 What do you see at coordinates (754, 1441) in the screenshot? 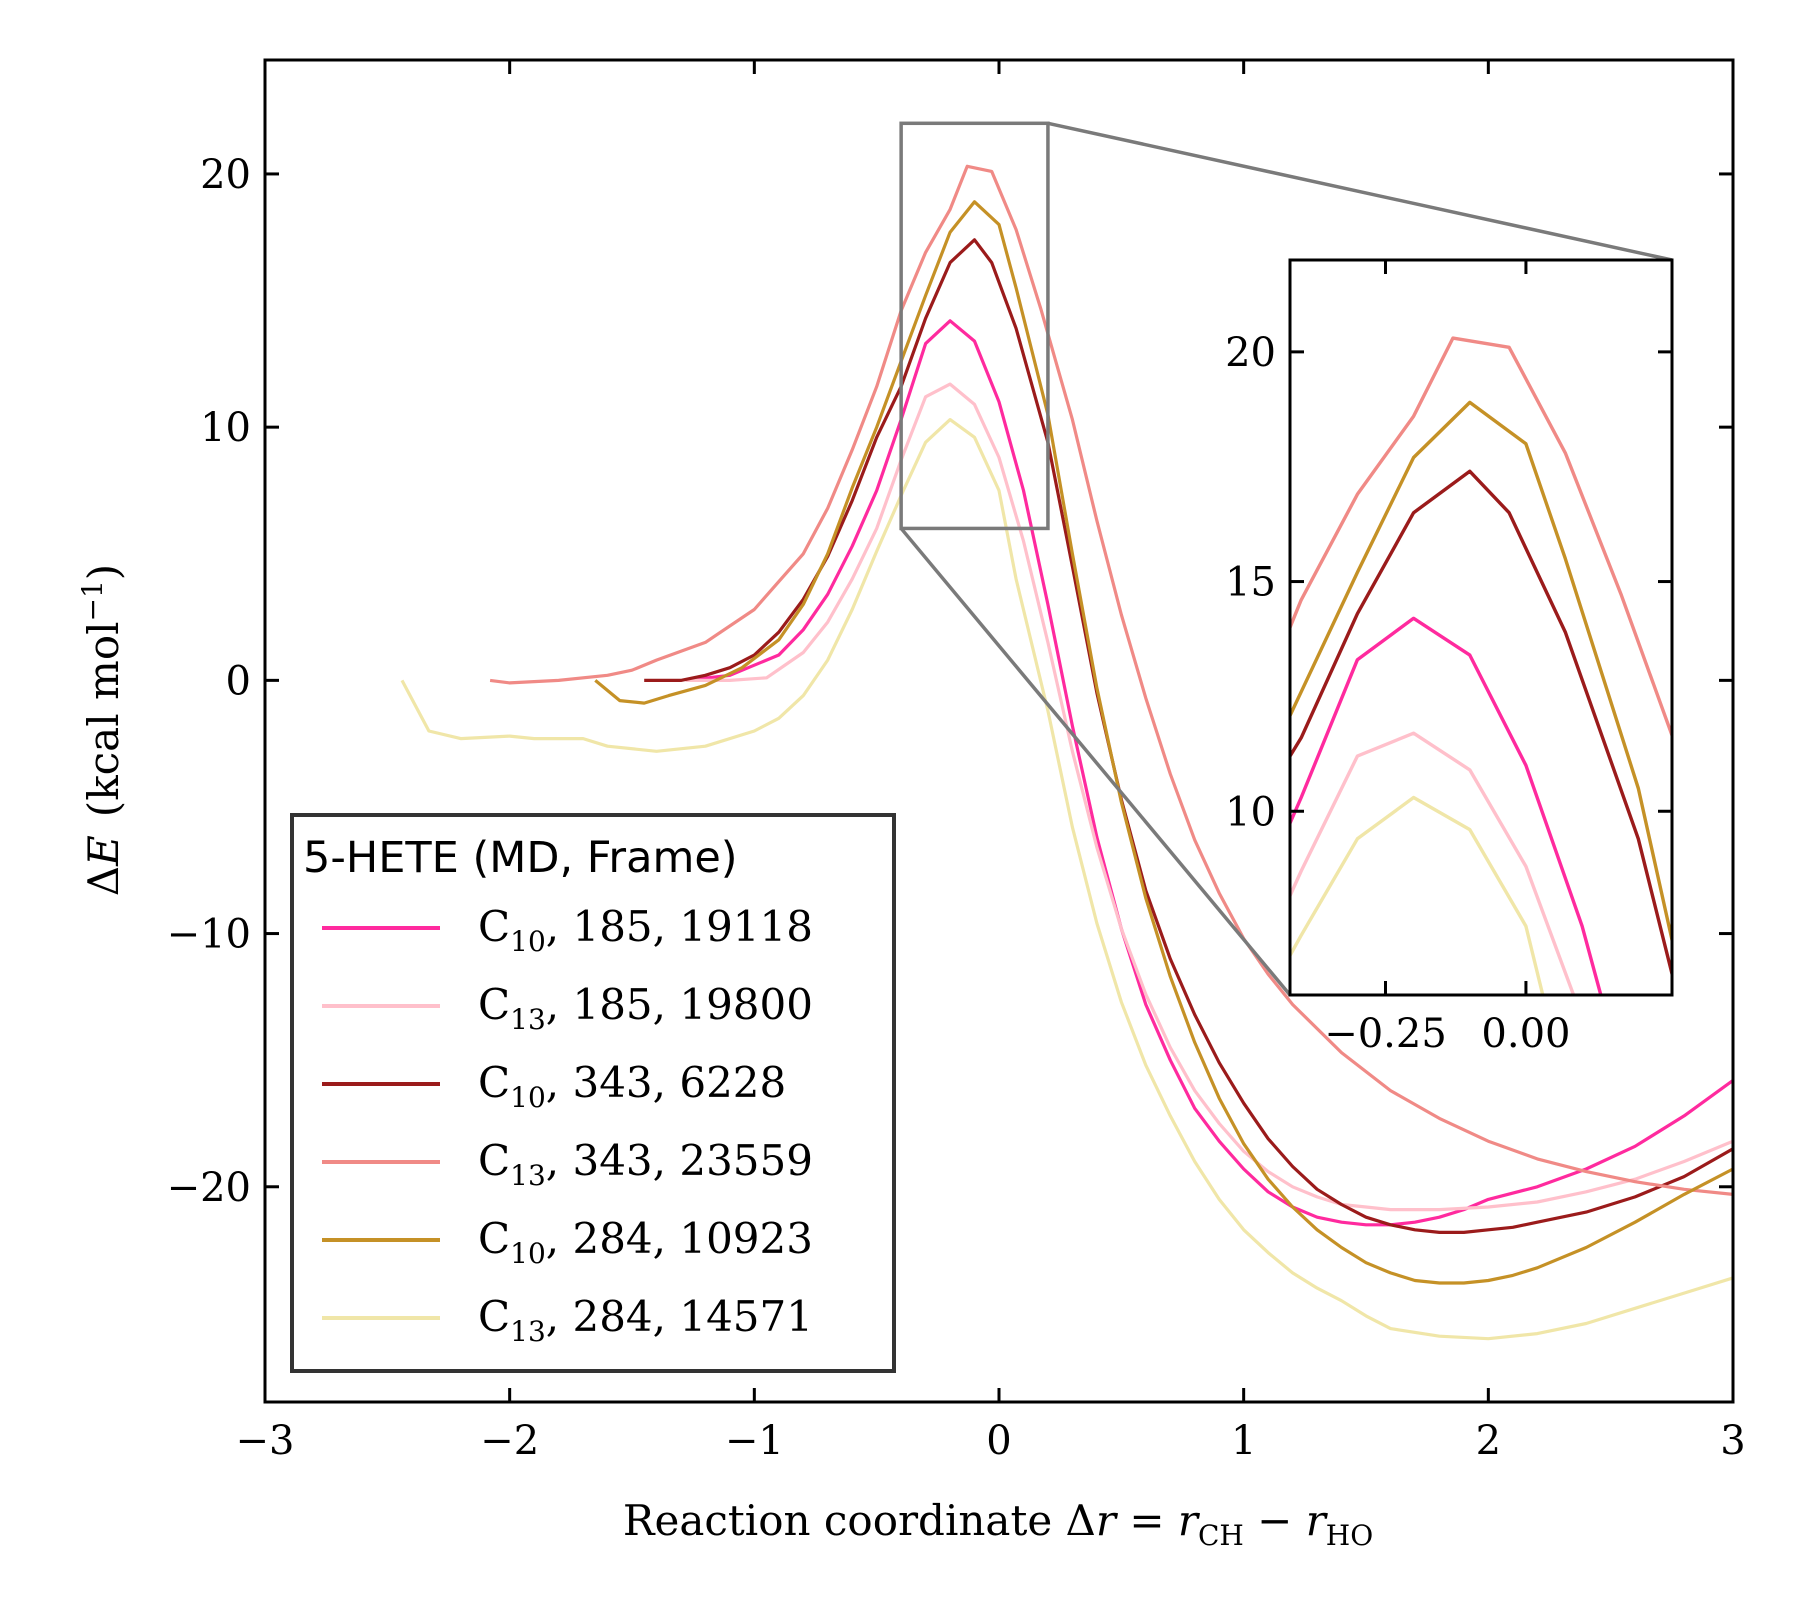
I see `x-tick-label: −1` at bounding box center [754, 1441].